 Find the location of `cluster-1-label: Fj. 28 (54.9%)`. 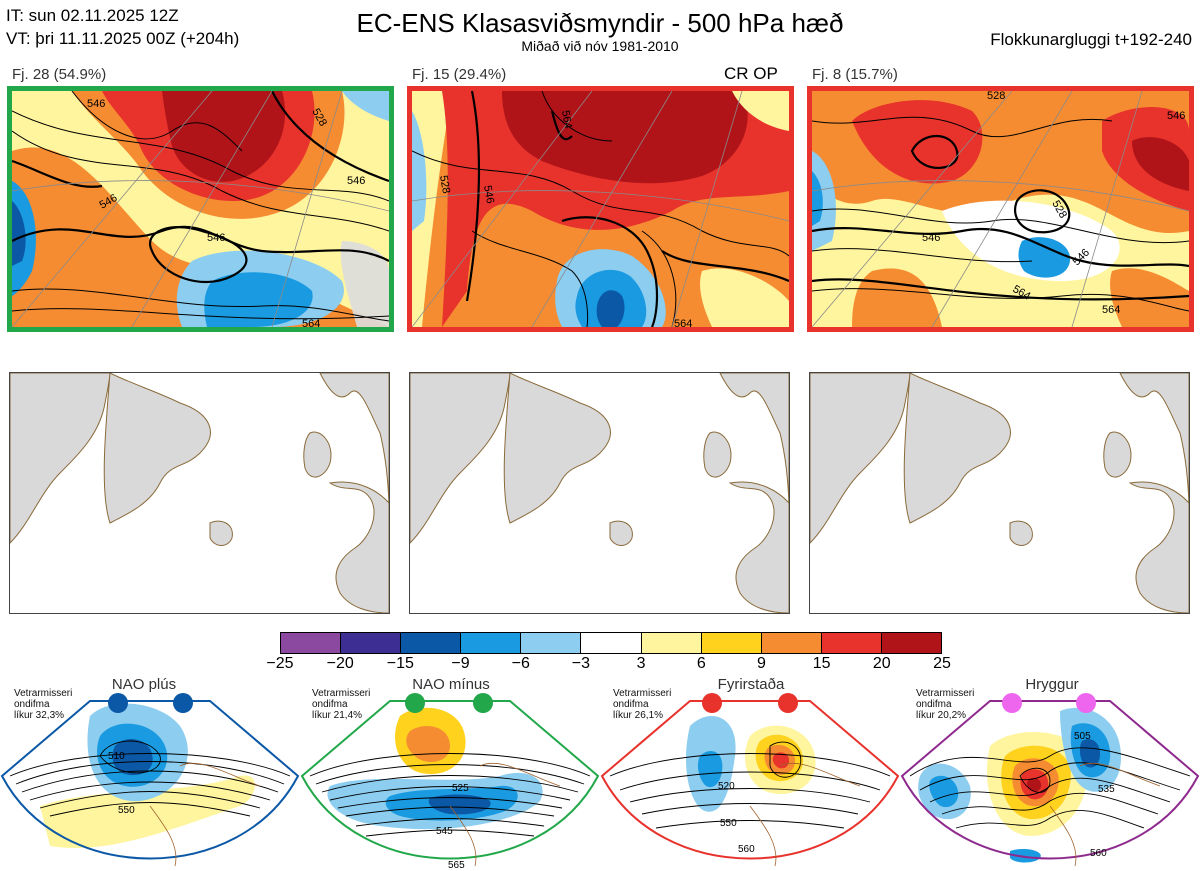

cluster-1-label: Fj. 28 (54.9%) is located at coordinates (59, 74).